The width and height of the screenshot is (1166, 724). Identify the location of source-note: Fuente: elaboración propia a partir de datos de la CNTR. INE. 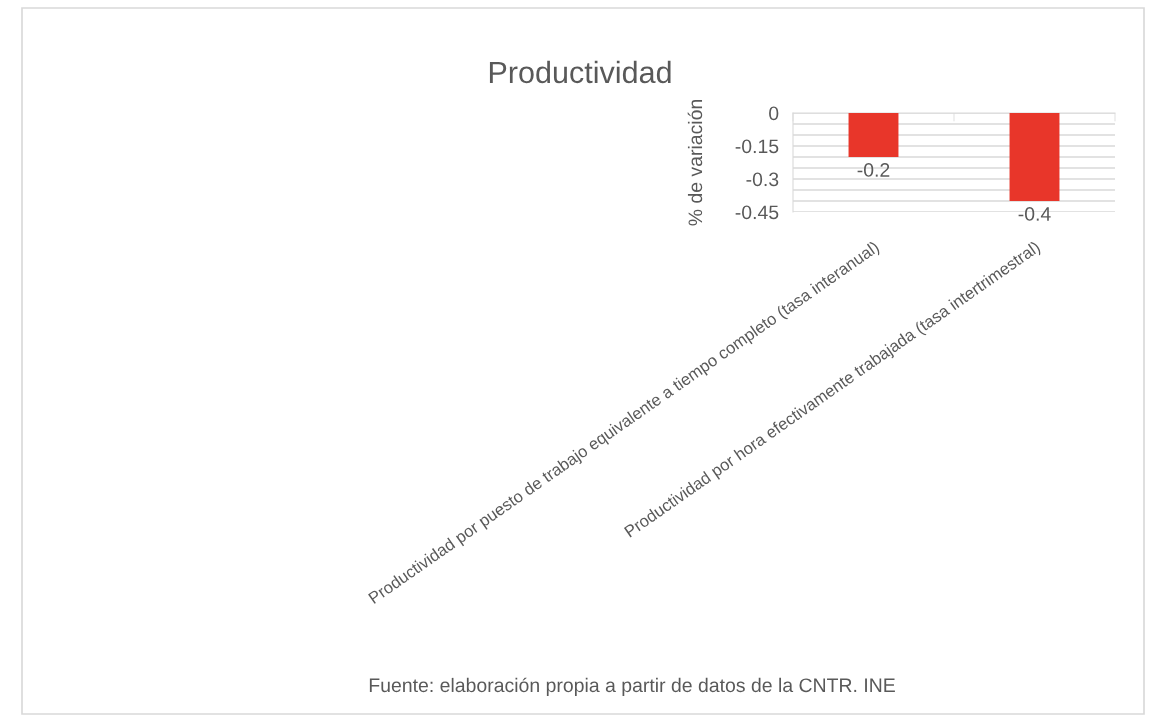
(632, 686).